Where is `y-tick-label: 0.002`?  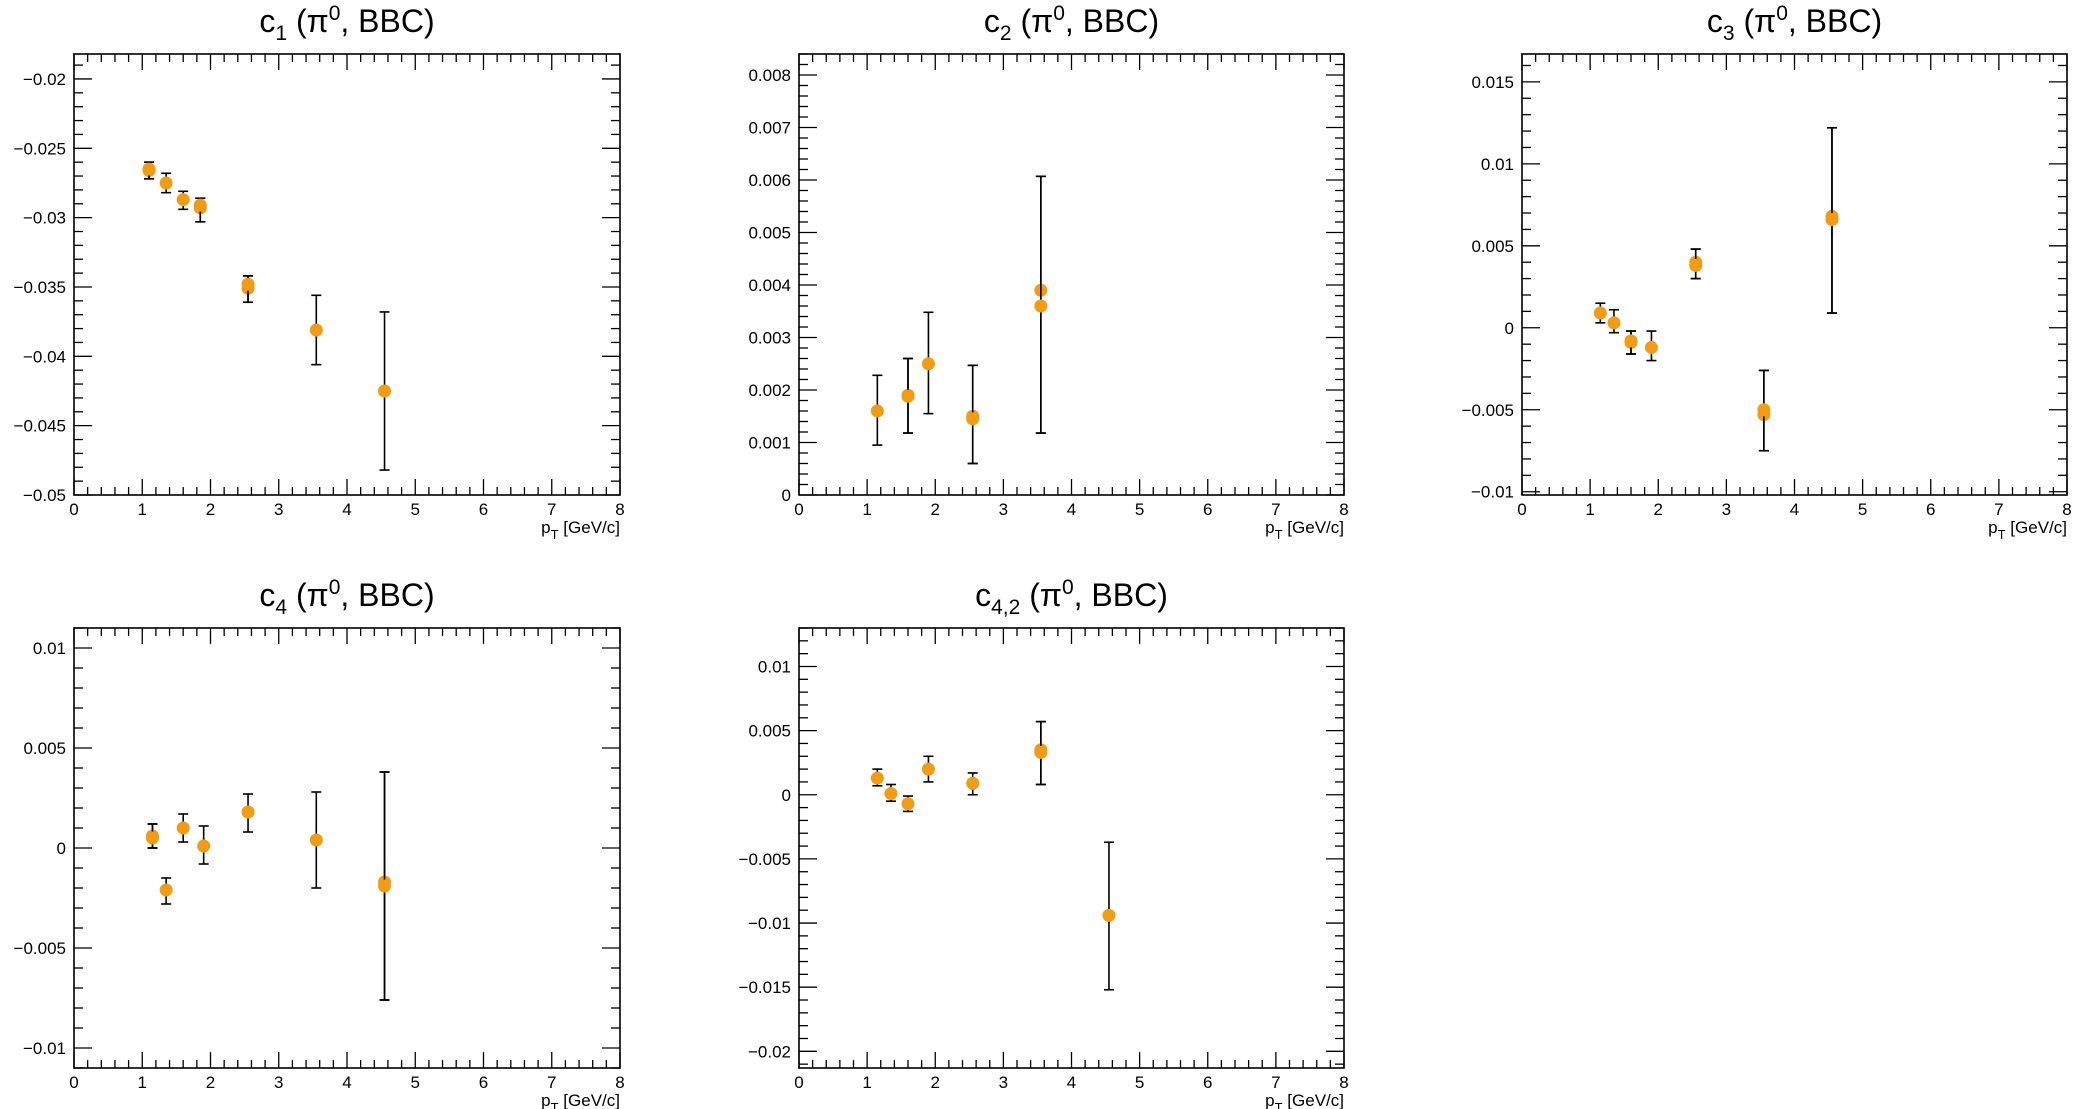
y-tick-label: 0.002 is located at coordinates (769, 390).